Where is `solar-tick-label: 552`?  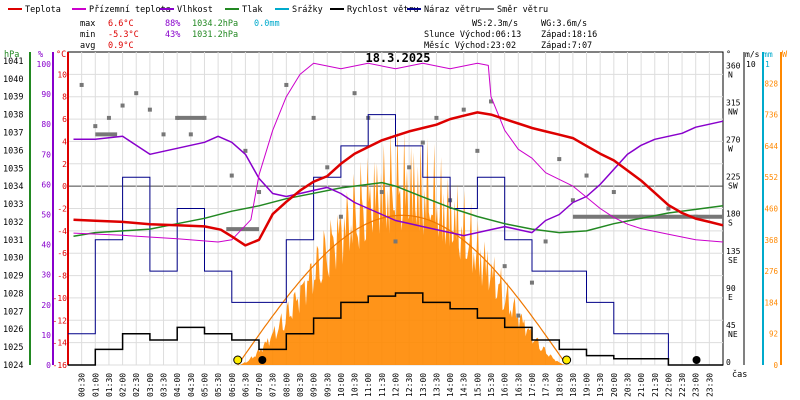
solar-tick-label: 552 is located at coordinates (771, 177).